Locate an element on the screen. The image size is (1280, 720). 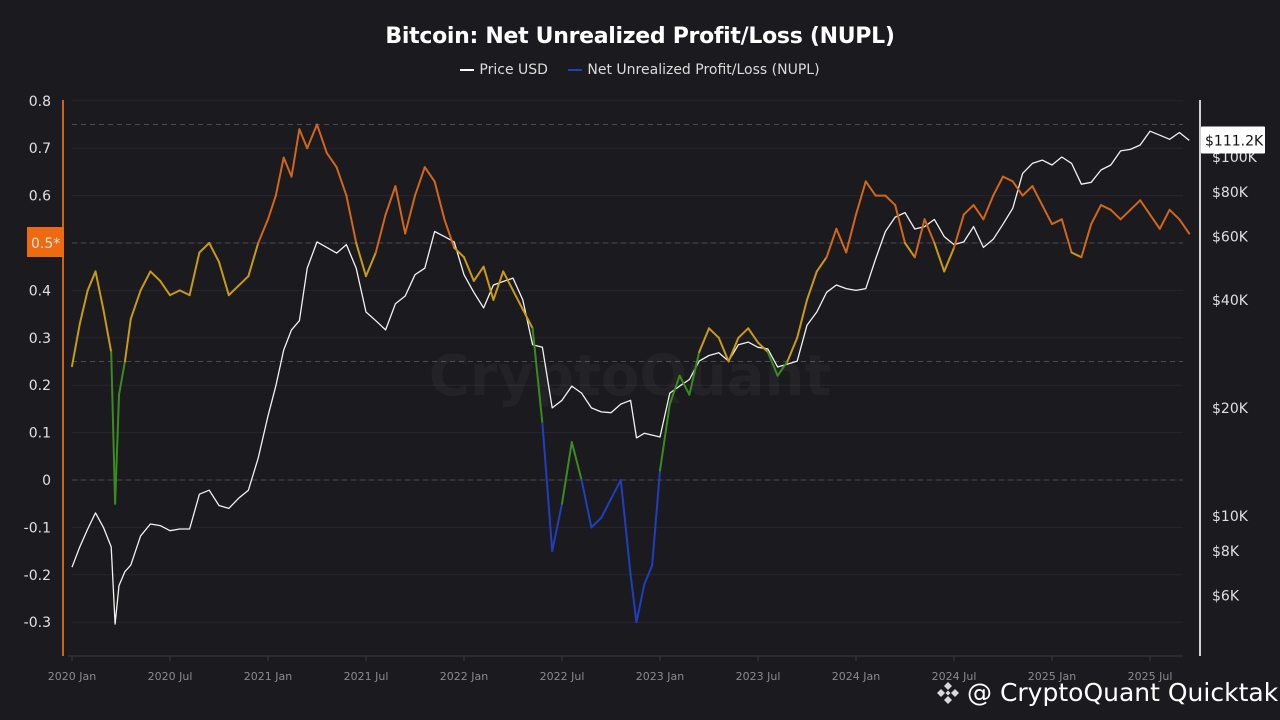
legend-item-price: Price USD is located at coordinates (504, 70).